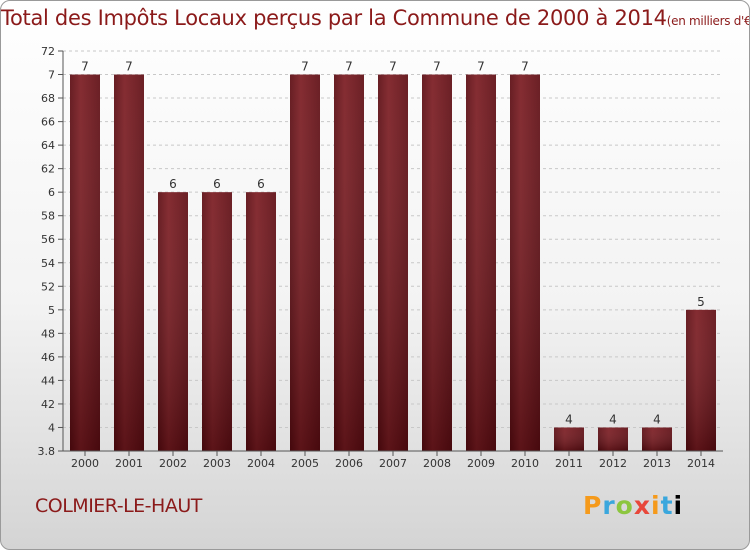 This screenshot has width=750, height=550. Describe the element at coordinates (525, 463) in the screenshot. I see `x-tick-label: 2010` at that location.